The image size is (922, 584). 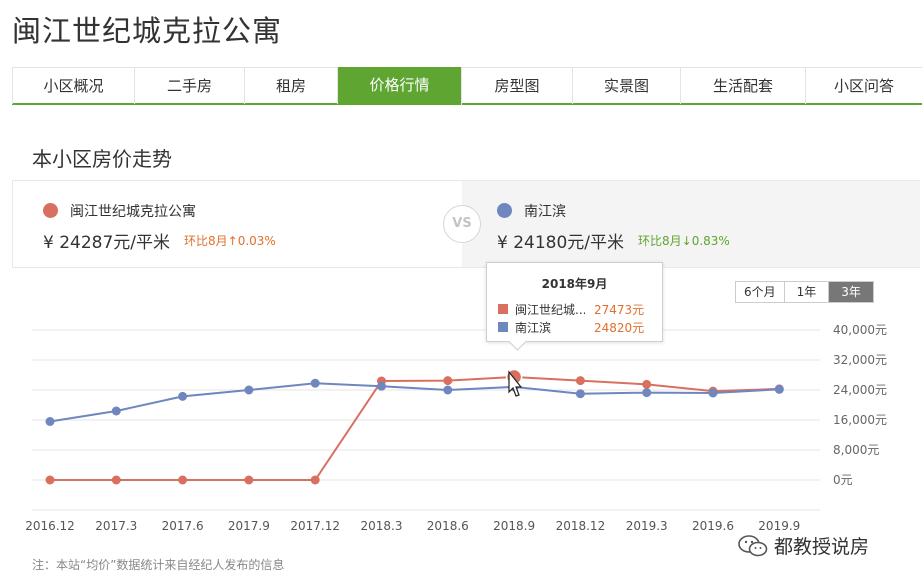 I want to click on x-tick-label: 2017.9, so click(x=249, y=526).